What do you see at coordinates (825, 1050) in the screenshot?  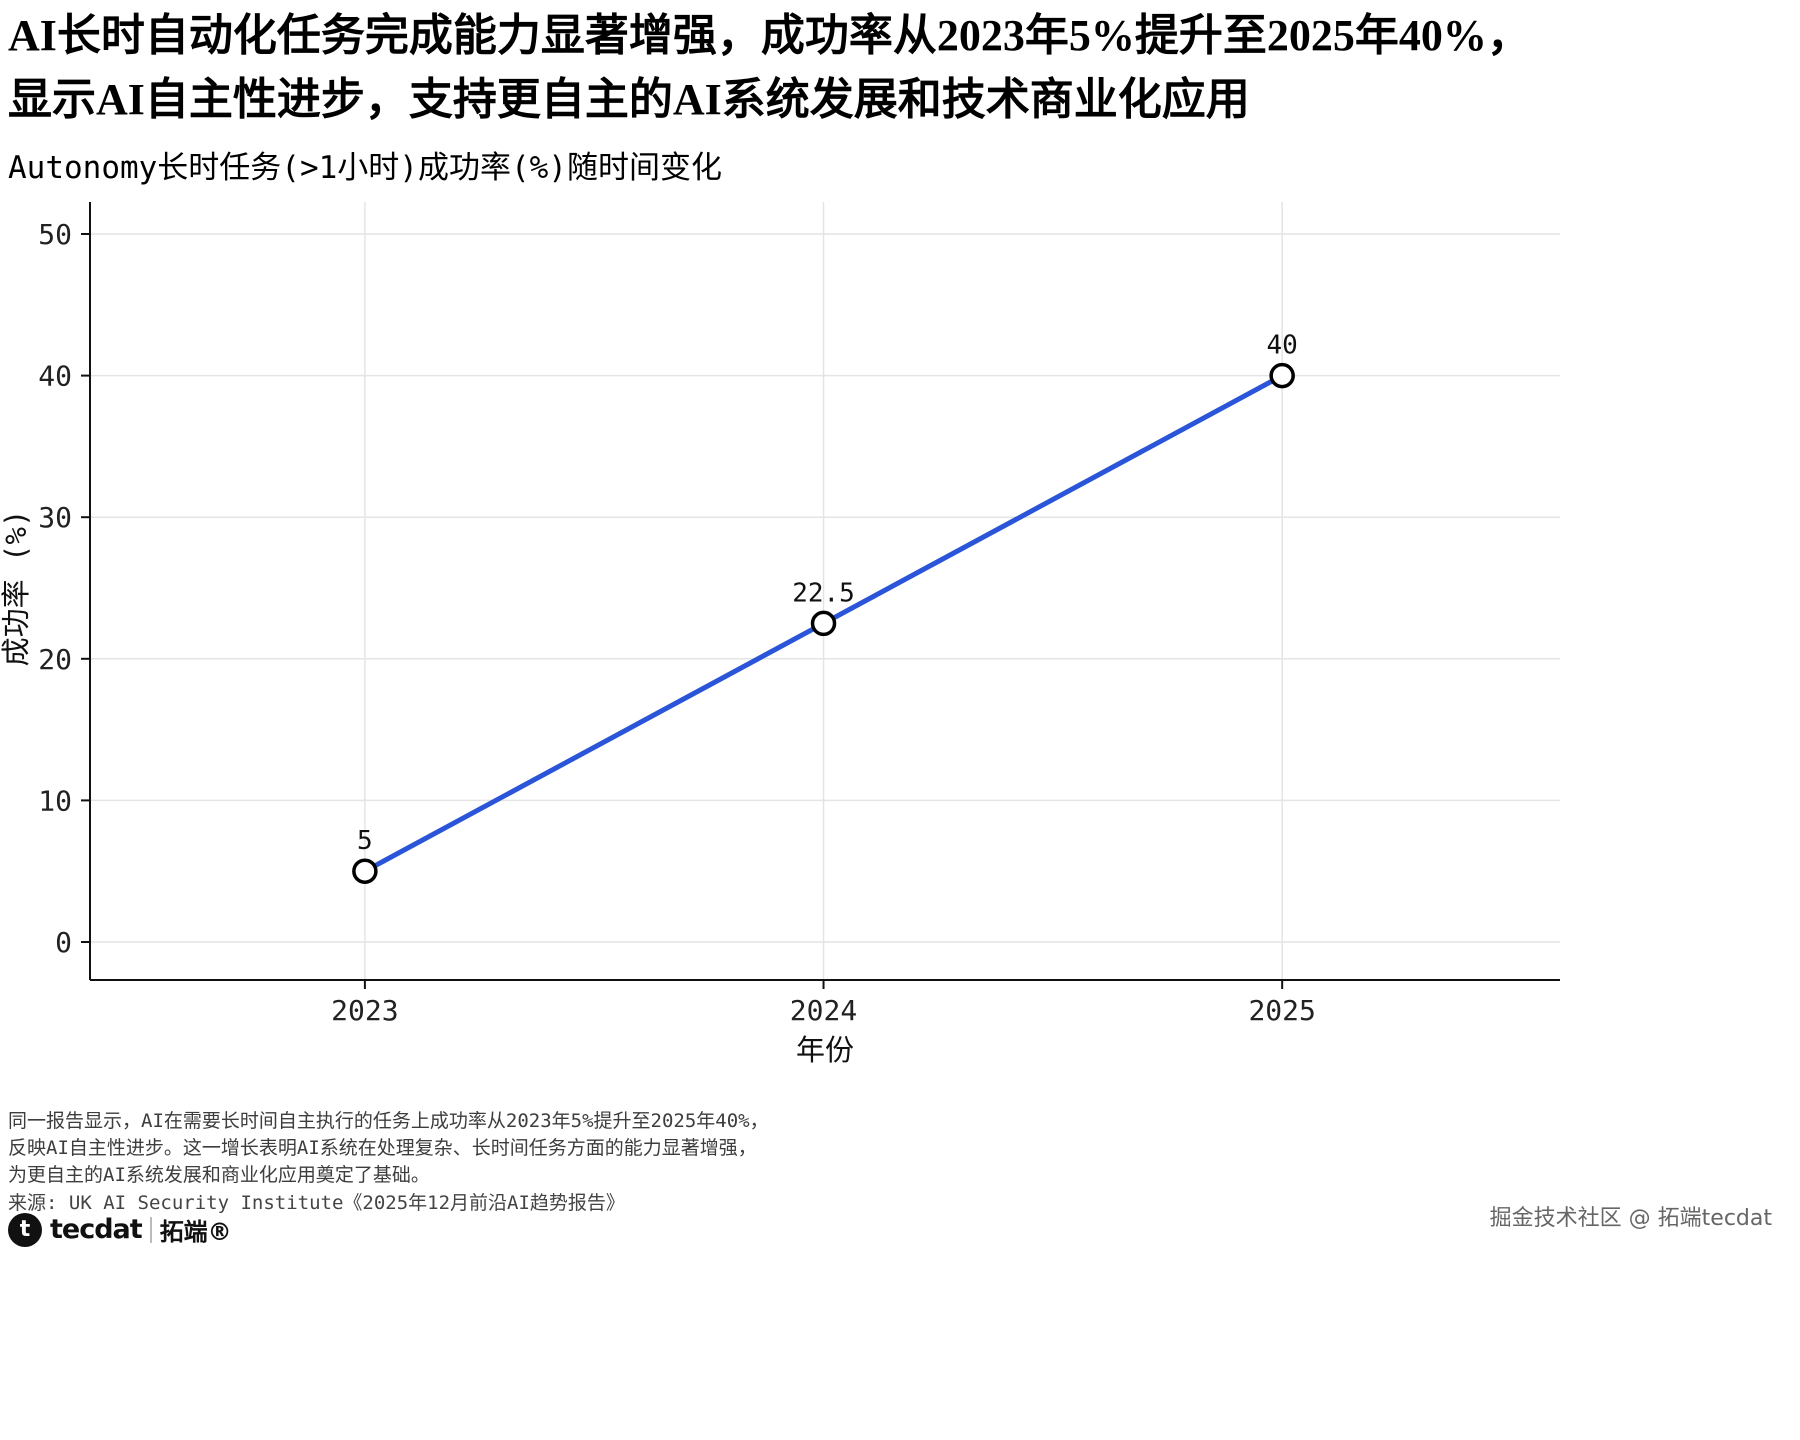 I see `svg-text: 年份` at bounding box center [825, 1050].